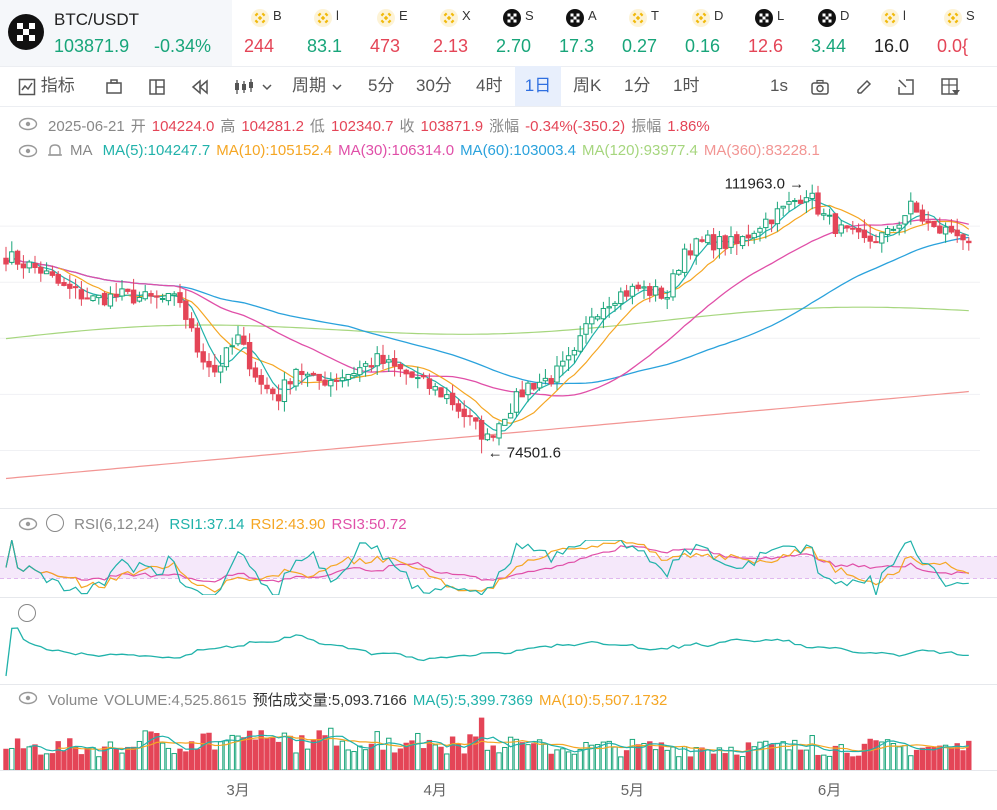 This screenshot has height=810, width=997. What do you see at coordinates (587, 85) in the screenshot?
I see `interval-tab: 周K` at bounding box center [587, 85].